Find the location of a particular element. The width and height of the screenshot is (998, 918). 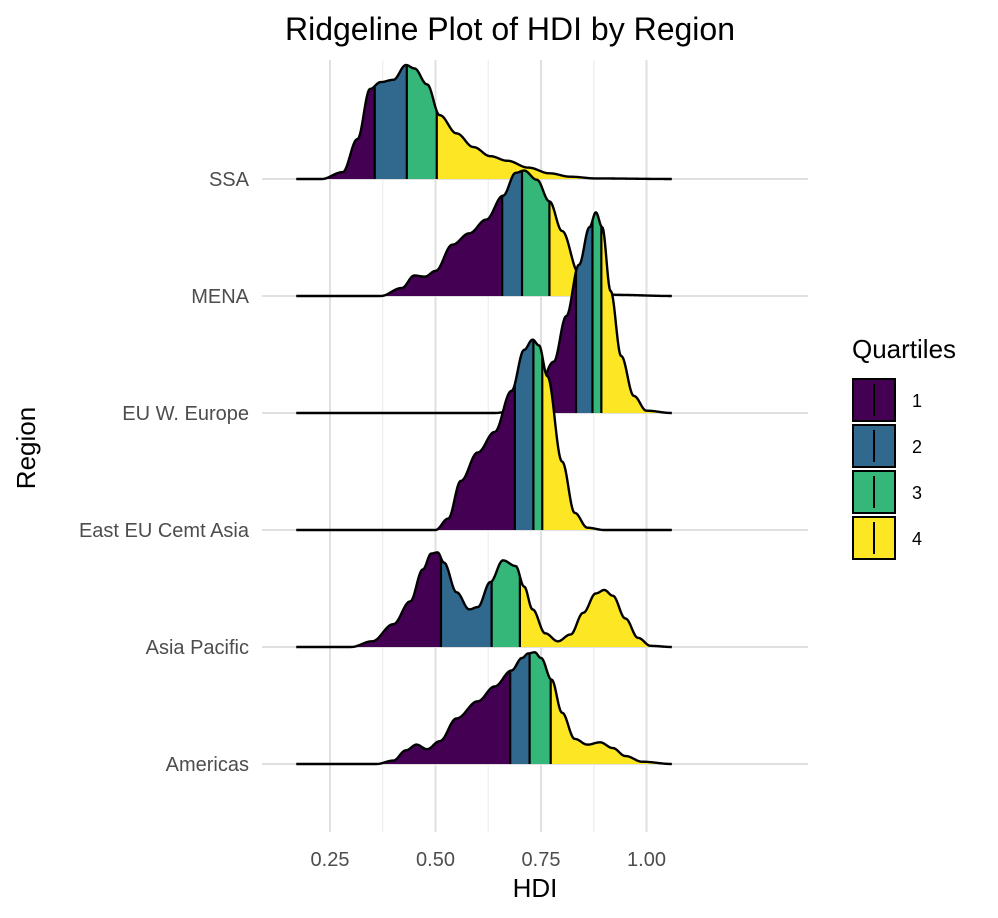

chart-title: Ridgeline Plot of HDI by Region is located at coordinates (510, 29).